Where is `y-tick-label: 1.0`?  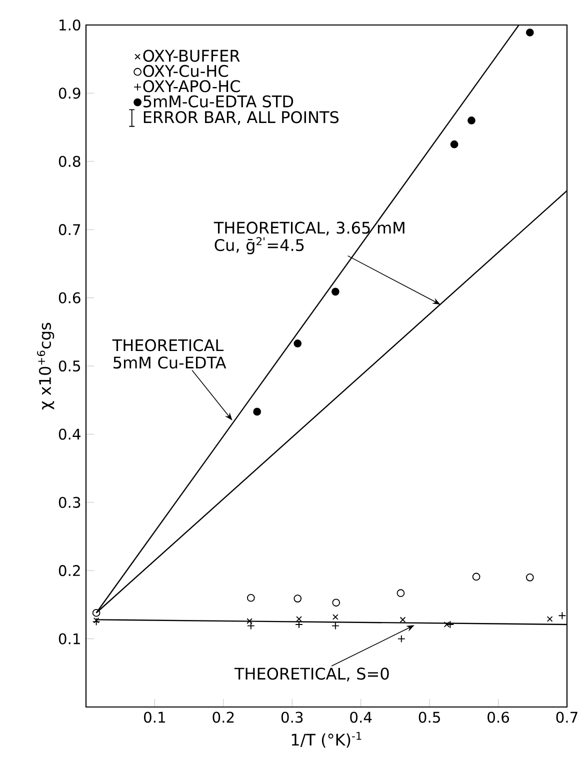 y-tick-label: 1.0 is located at coordinates (70, 25).